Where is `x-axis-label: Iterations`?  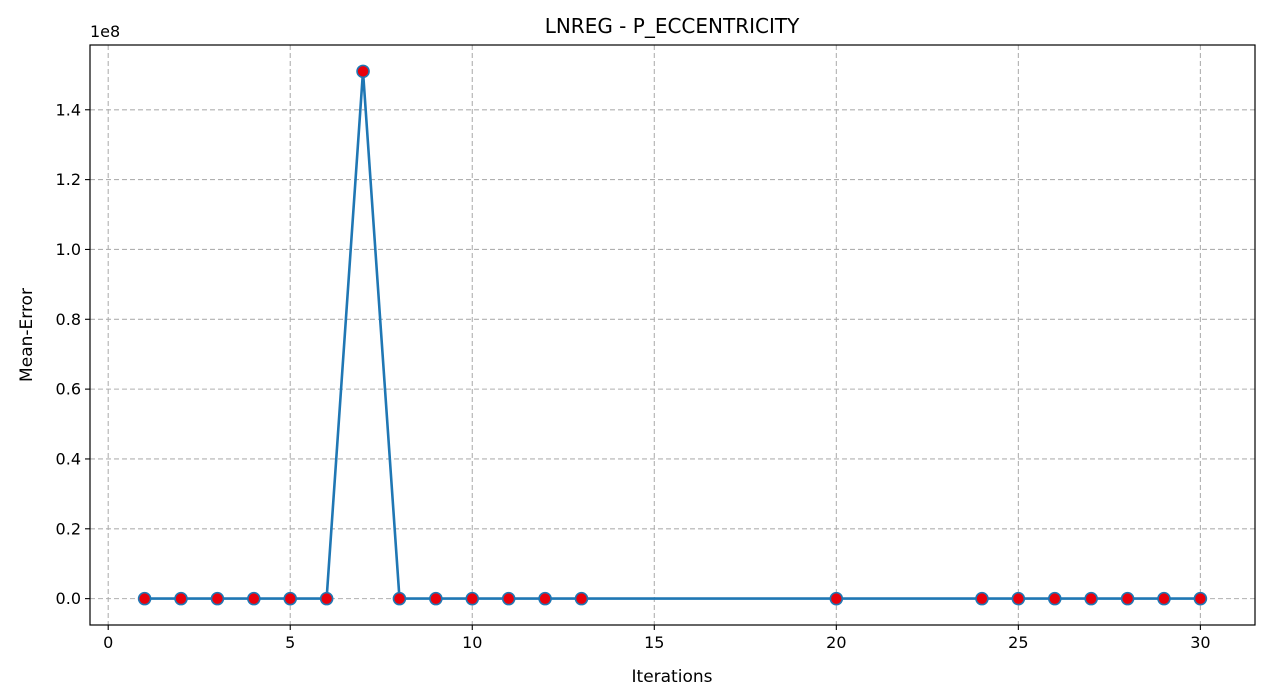
x-axis-label: Iterations is located at coordinates (672, 677).